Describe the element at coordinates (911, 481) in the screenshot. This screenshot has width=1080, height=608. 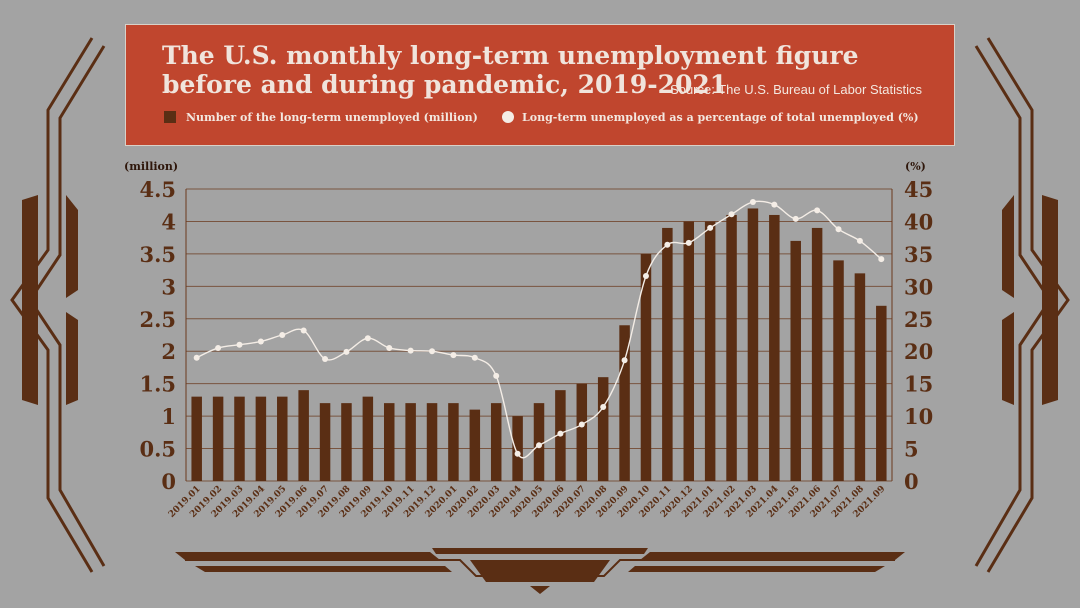
I see `y-right-tick-label: 0` at that location.